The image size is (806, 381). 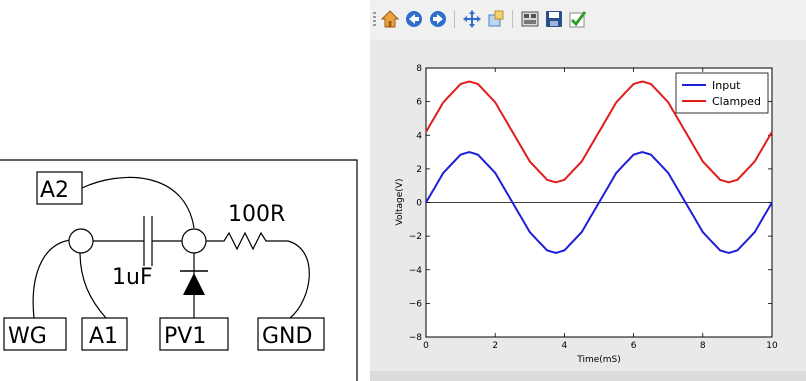 I want to click on a2-label: A2, so click(x=54, y=190).